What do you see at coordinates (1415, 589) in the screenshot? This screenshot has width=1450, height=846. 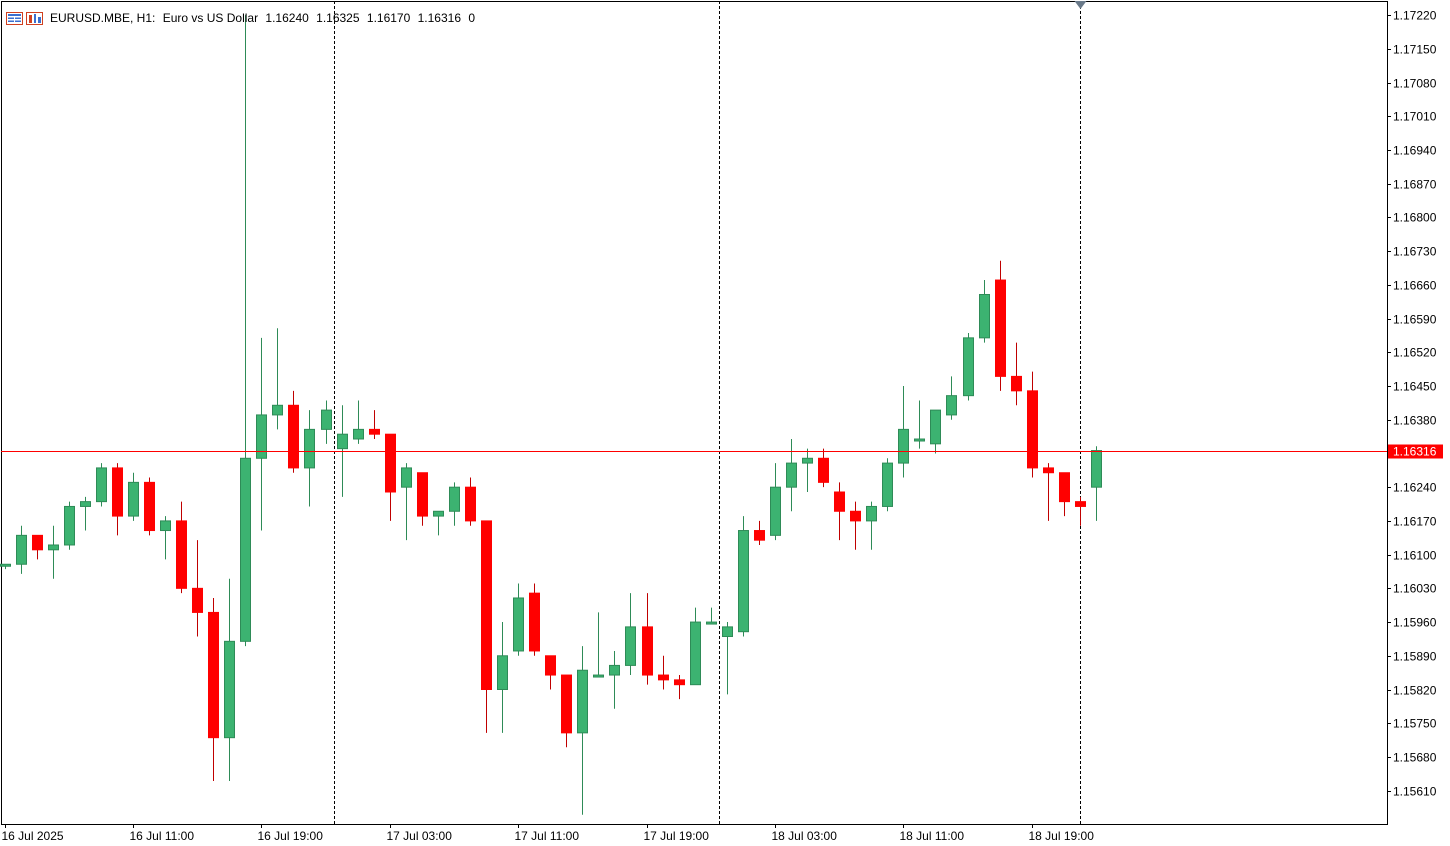 I see `price-tick-label: 1.16030` at bounding box center [1415, 589].